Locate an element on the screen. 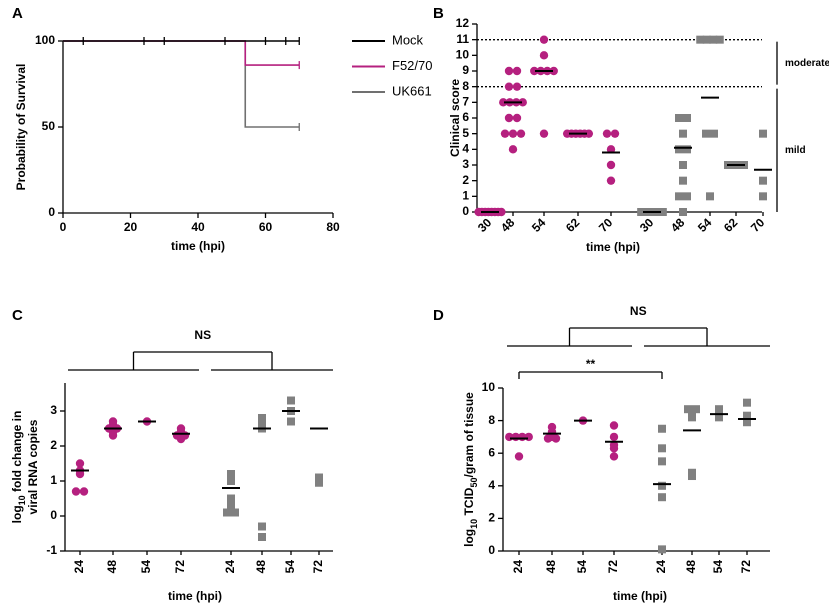  x-tick-label: 30 is located at coordinates (485, 225).